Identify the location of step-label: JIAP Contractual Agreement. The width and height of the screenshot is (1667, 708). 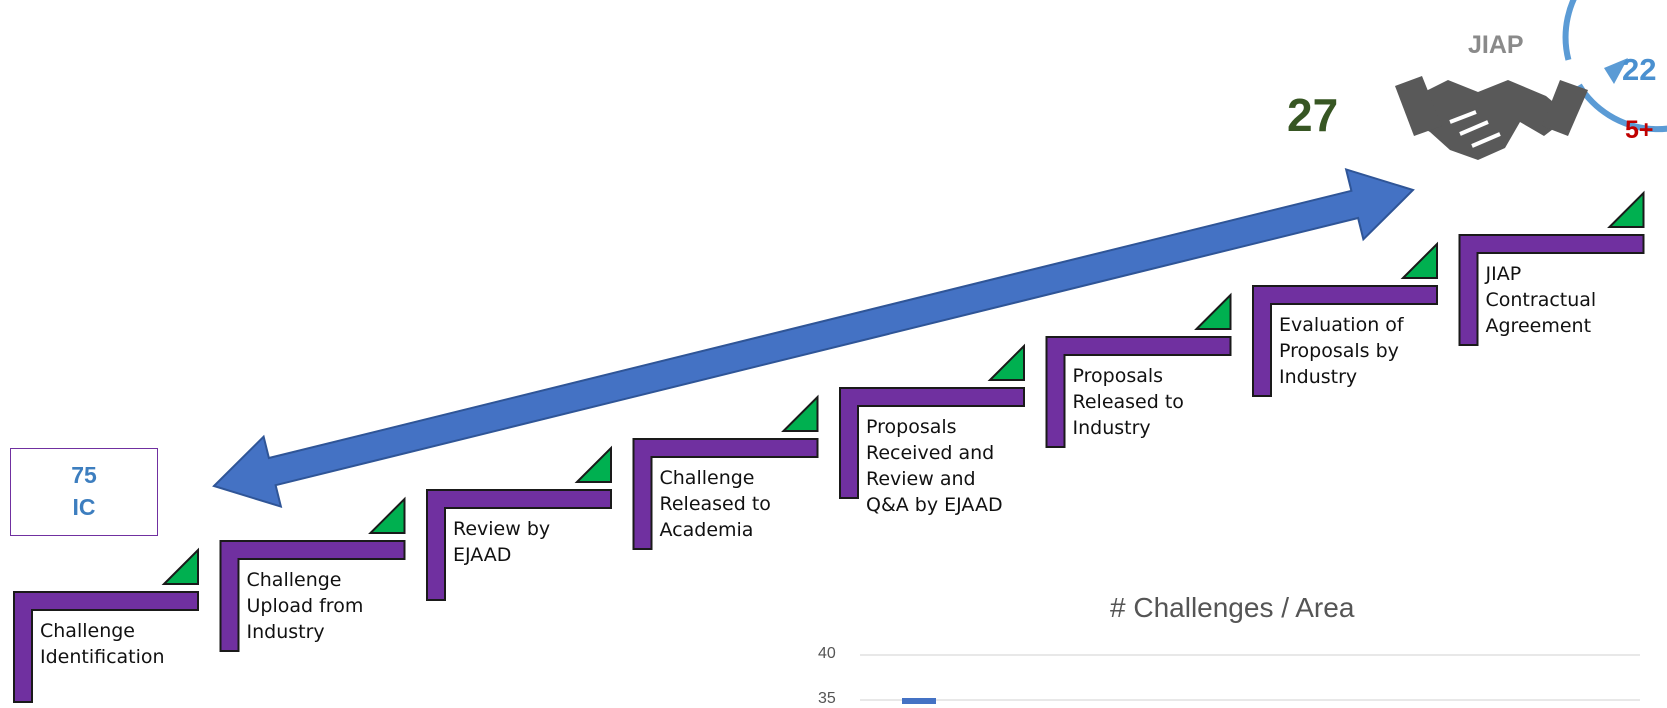
(1541, 300).